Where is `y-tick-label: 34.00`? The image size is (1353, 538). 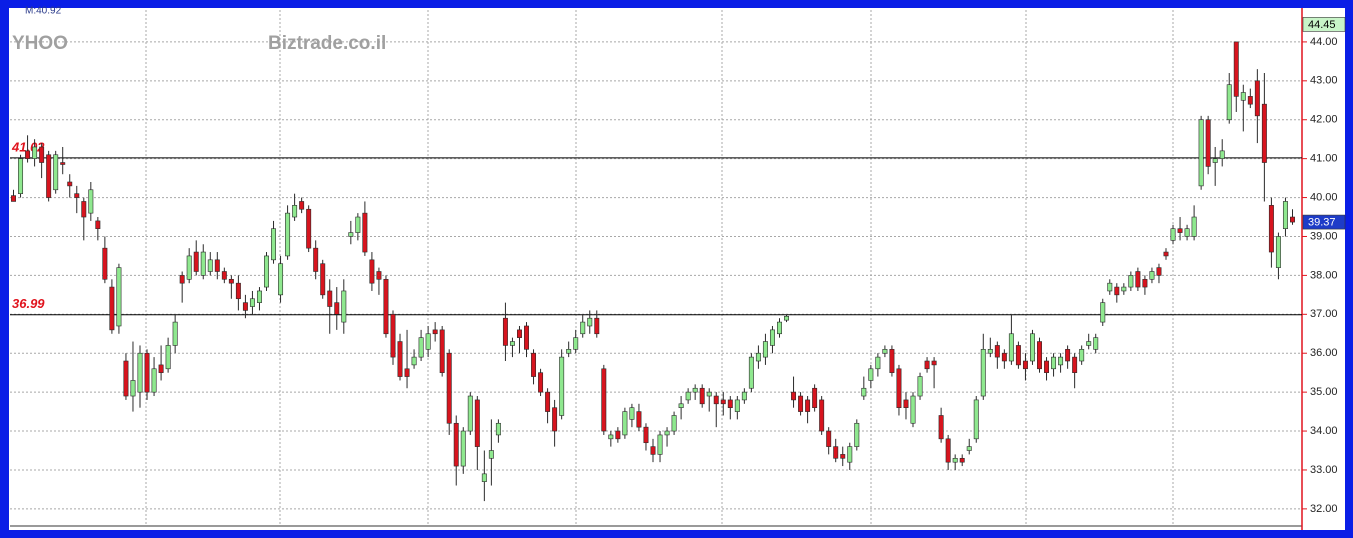 y-tick-label: 34.00 is located at coordinates (1324, 431).